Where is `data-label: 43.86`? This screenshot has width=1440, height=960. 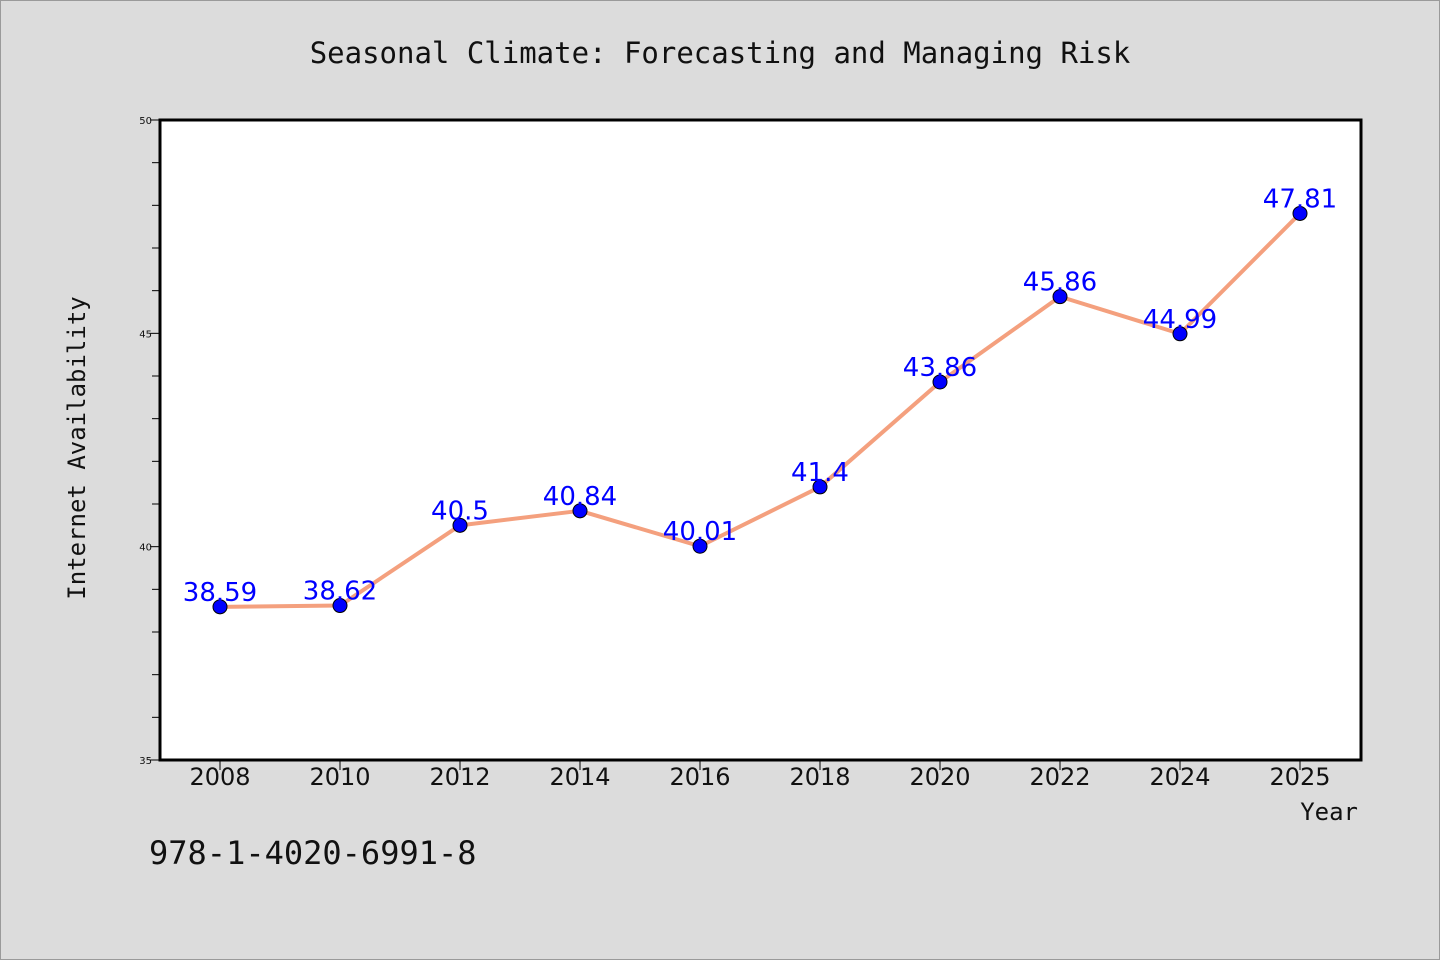
data-label: 43.86 is located at coordinates (940, 368).